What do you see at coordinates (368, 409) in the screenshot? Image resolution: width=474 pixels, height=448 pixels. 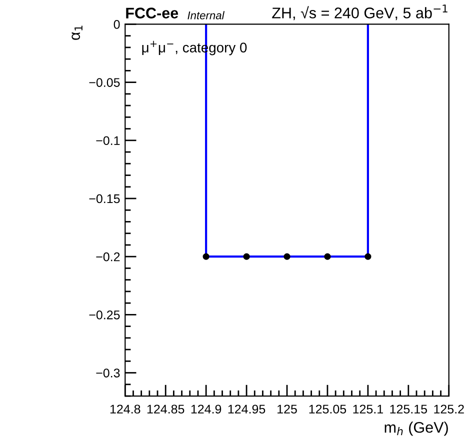 I see `x-tick-label: 125.1` at bounding box center [368, 409].